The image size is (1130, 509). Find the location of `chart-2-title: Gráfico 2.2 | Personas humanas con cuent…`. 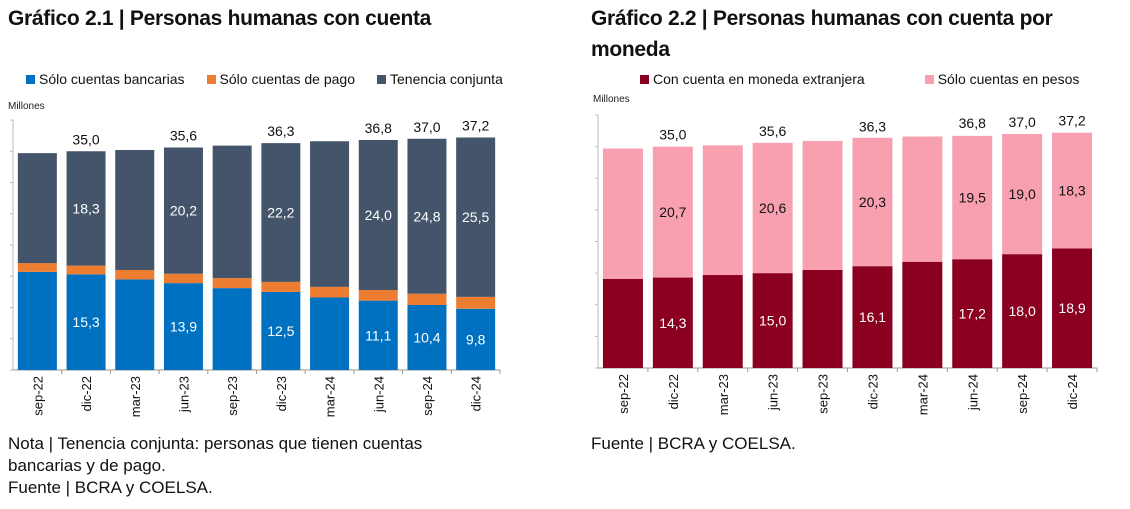

chart-2-title: Gráfico 2.2 | Personas humanas con cuent… is located at coordinates (822, 34).